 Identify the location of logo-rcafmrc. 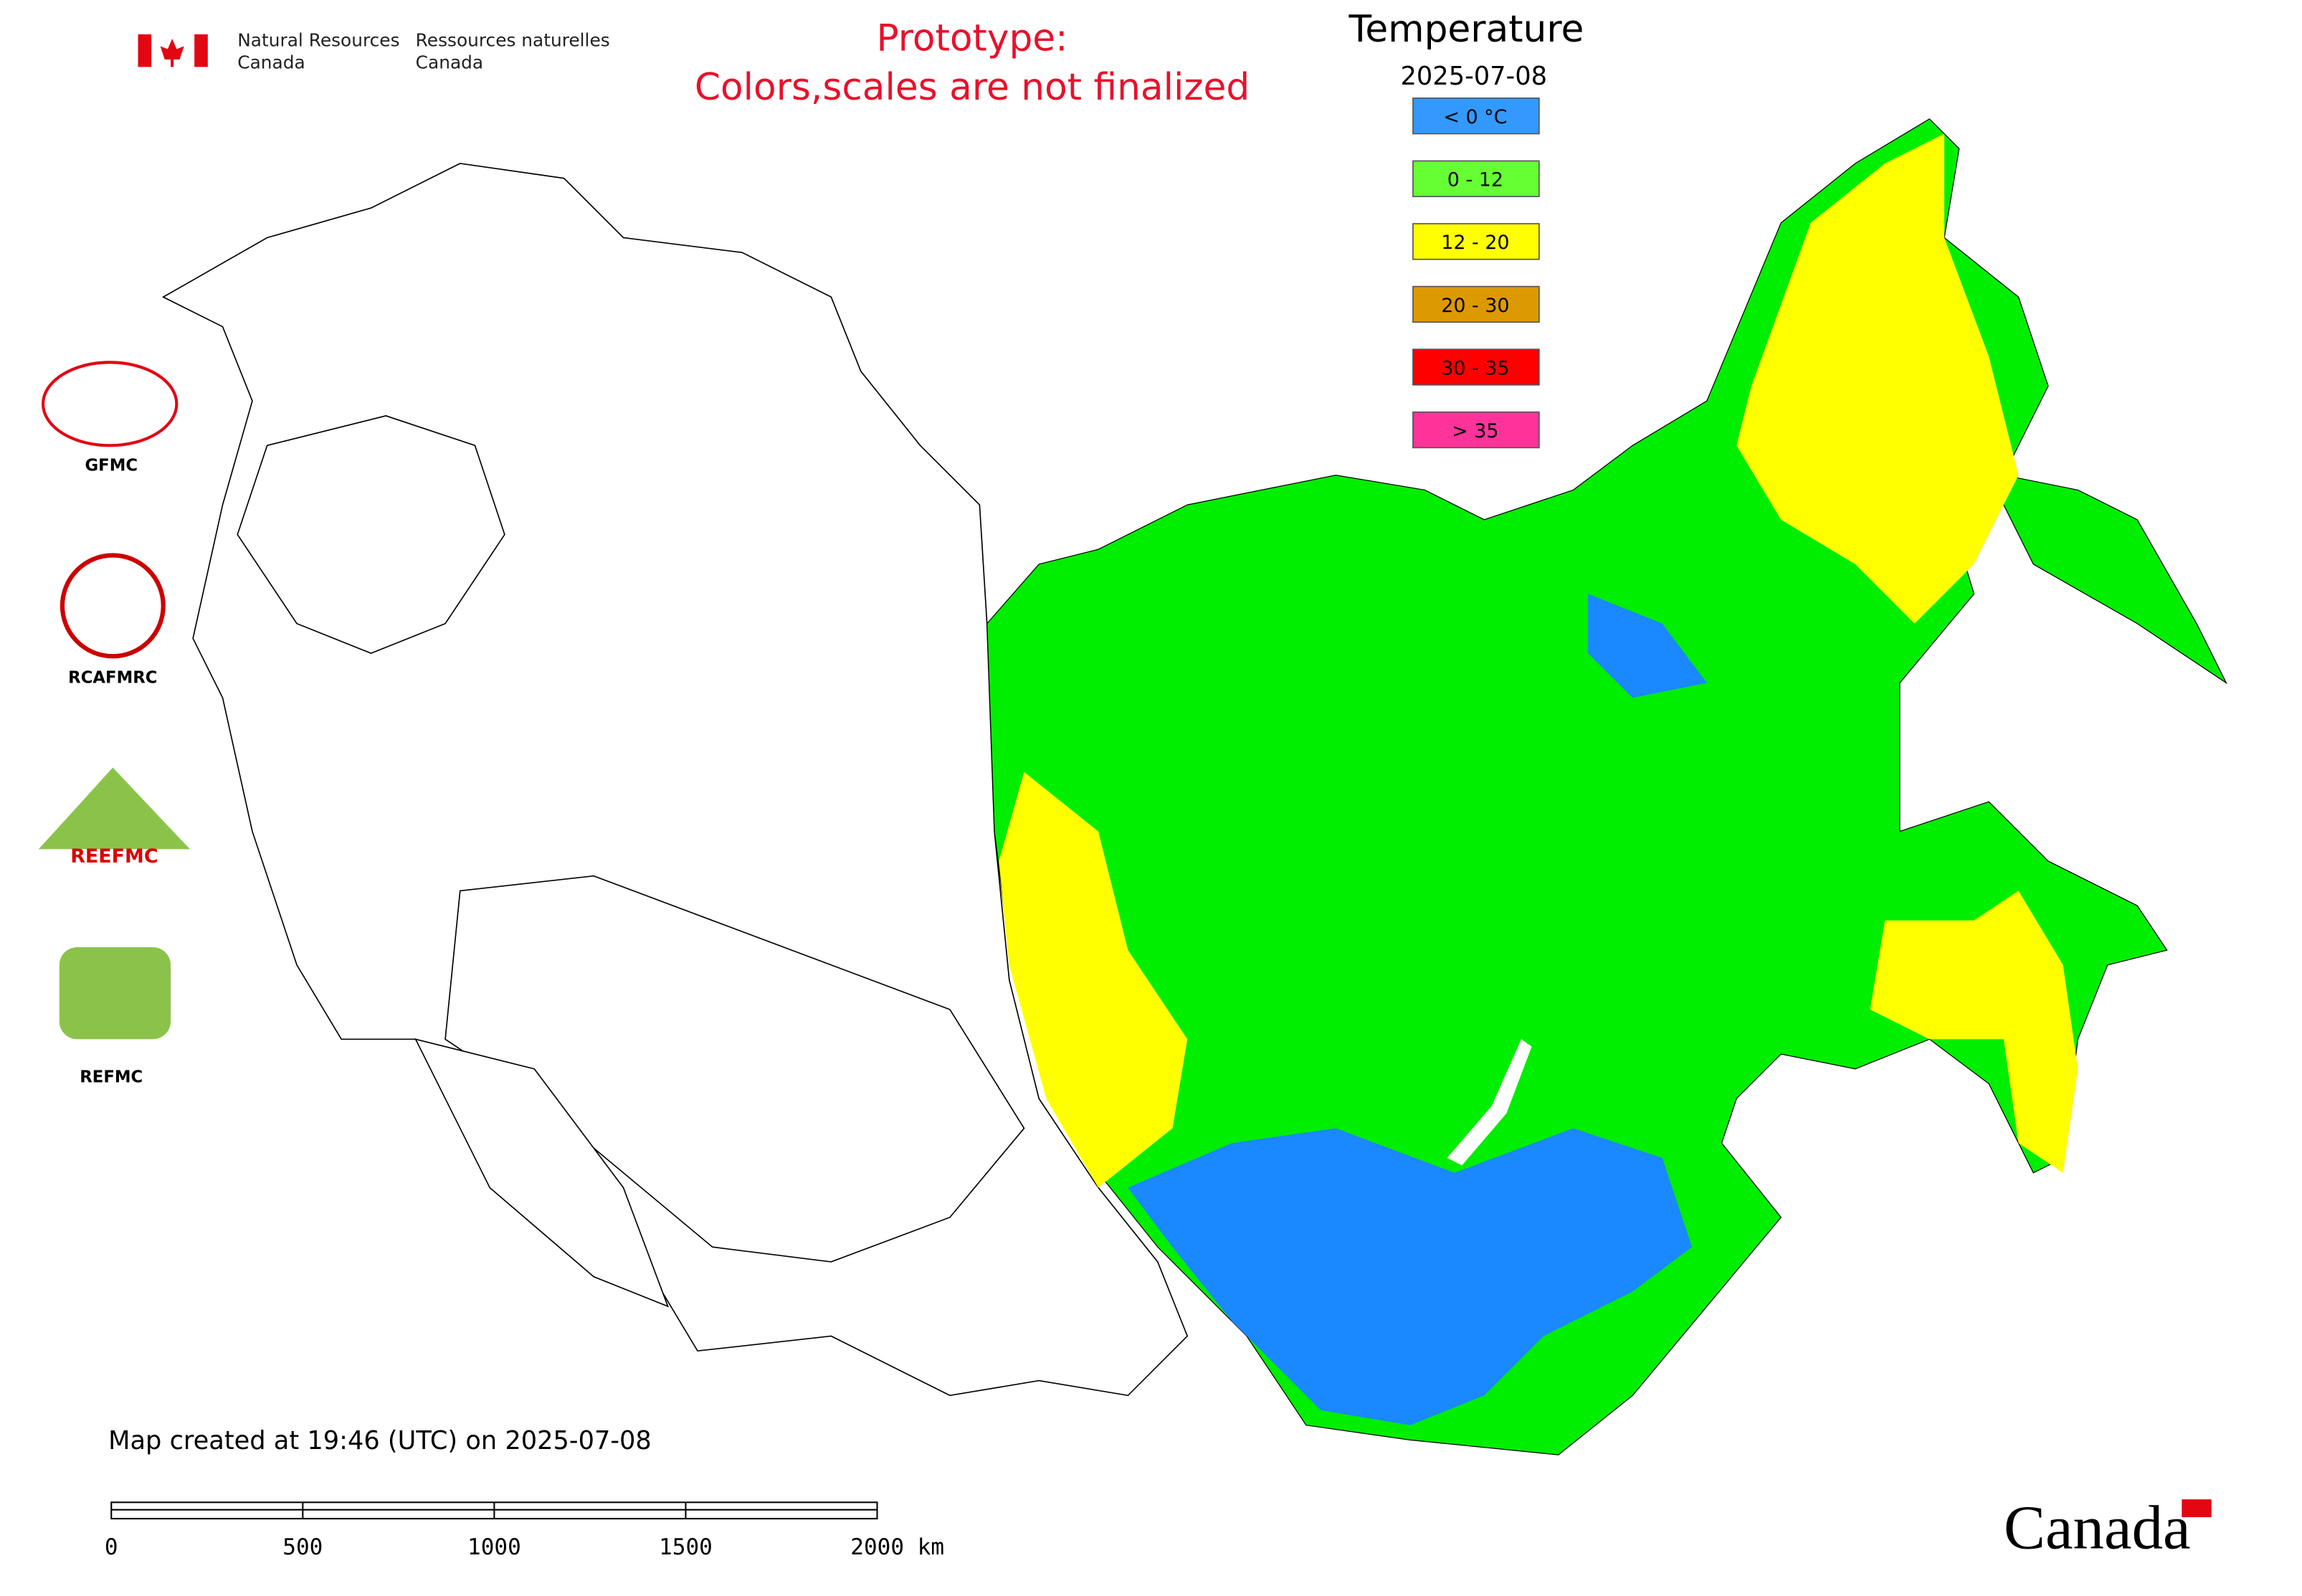
(113, 606).